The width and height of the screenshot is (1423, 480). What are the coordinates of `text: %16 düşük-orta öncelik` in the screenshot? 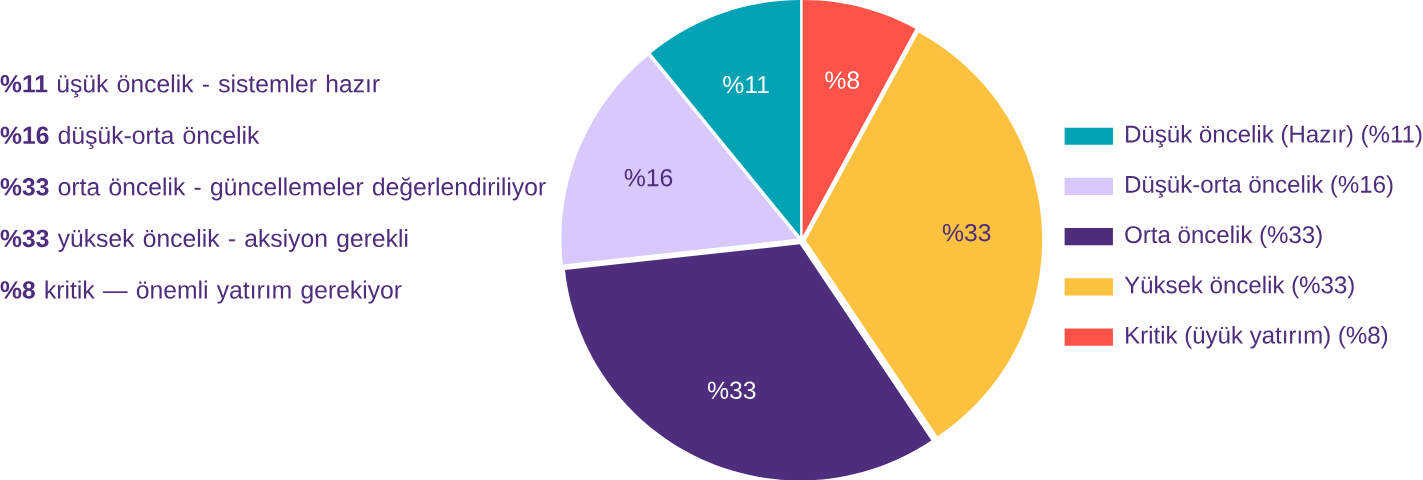 It's located at (130, 137).